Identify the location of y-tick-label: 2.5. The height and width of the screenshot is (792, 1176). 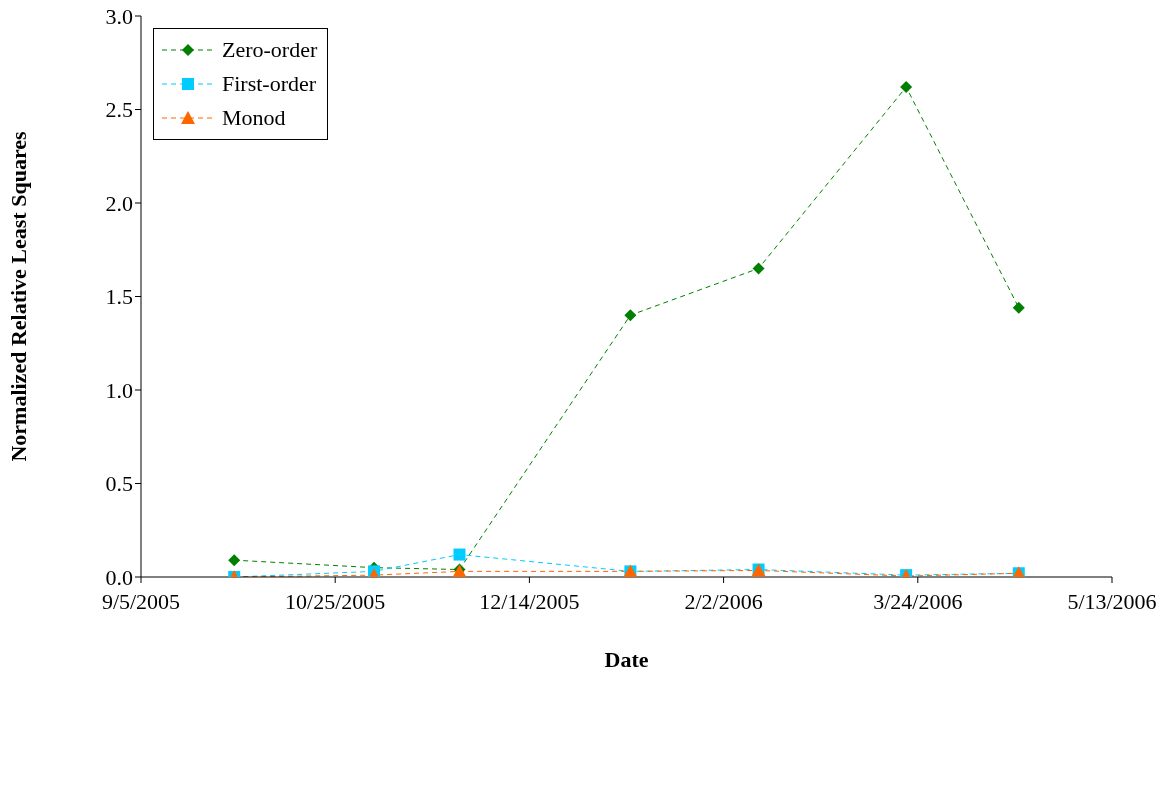
(119, 110).